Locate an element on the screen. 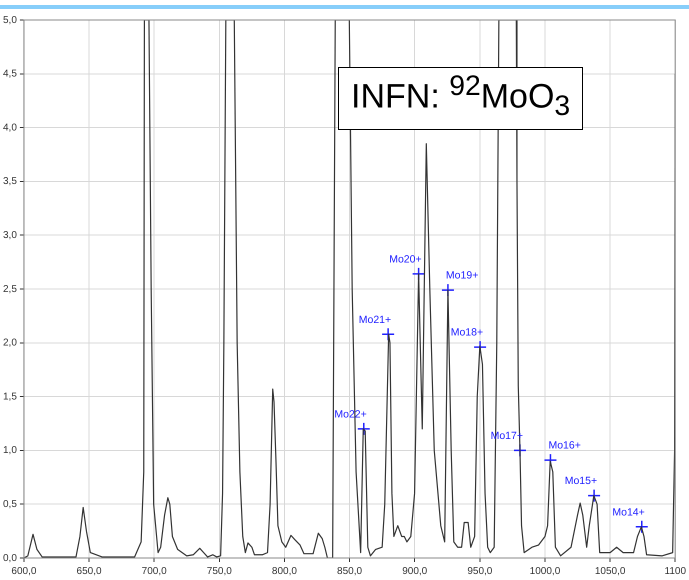 Image resolution: width=689 pixels, height=580 pixels. annotation: Mo16+ is located at coordinates (564, 446).